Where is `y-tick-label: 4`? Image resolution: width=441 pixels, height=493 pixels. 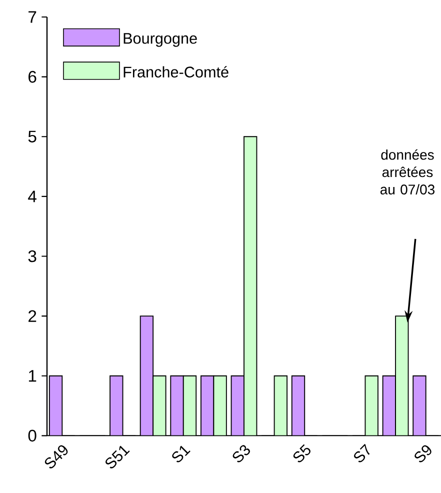
y-tick-label: 4 is located at coordinates (32, 196).